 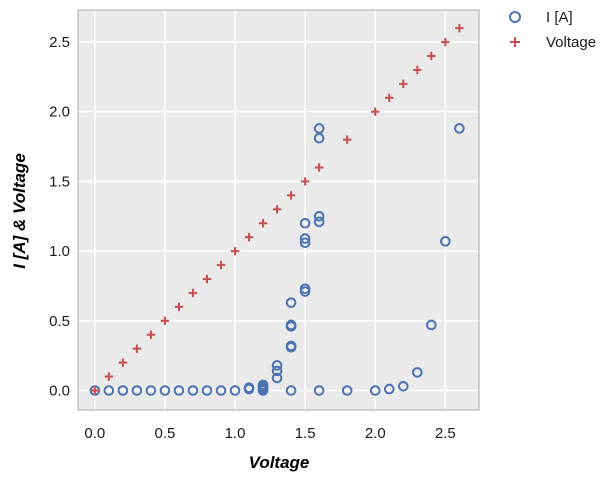 I want to click on x-tick-label: 1.5, so click(x=305, y=433).